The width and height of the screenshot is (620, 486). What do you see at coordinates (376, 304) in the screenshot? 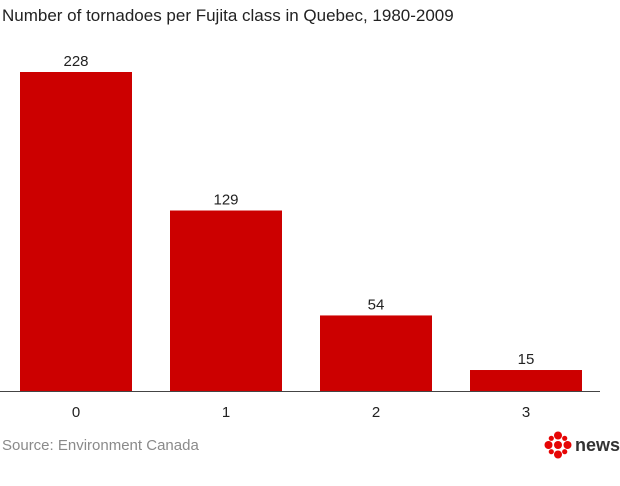
I see `data-label-2: 54` at bounding box center [376, 304].